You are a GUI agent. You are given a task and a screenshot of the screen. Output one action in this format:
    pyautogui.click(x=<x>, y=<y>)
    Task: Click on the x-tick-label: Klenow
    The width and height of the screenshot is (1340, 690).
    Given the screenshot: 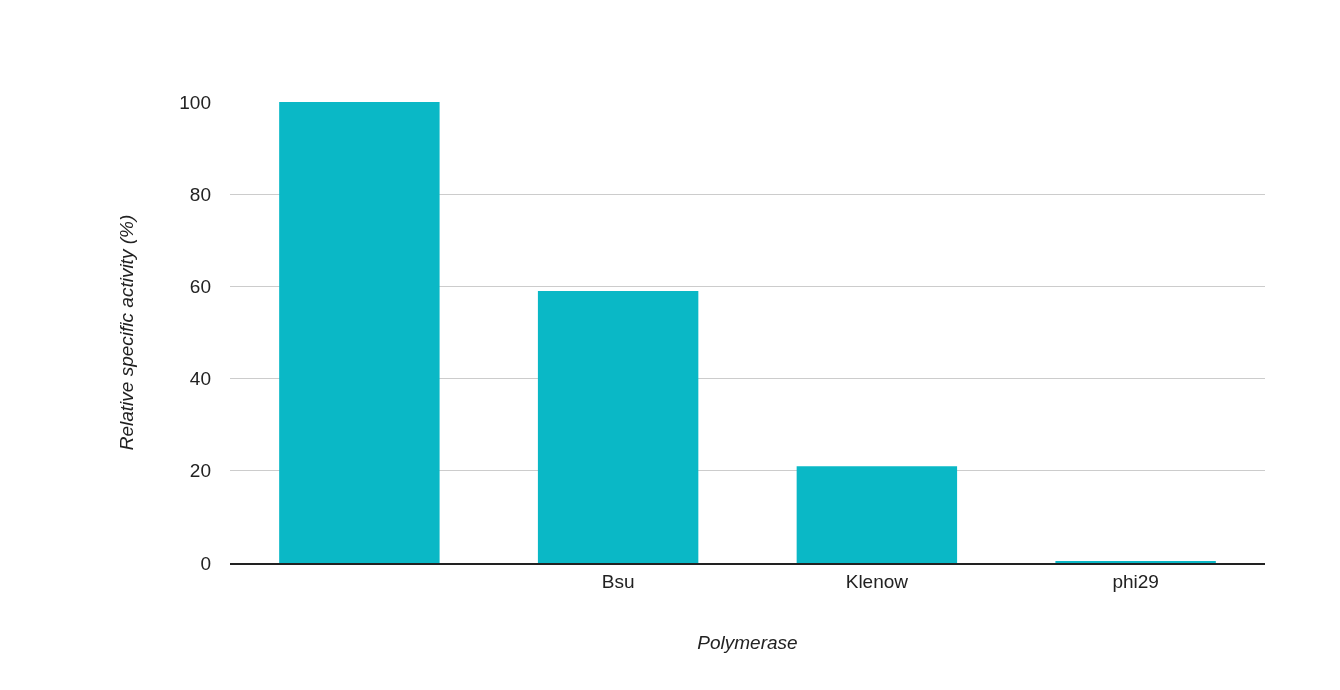 What is the action you would take?
    pyautogui.click(x=877, y=581)
    